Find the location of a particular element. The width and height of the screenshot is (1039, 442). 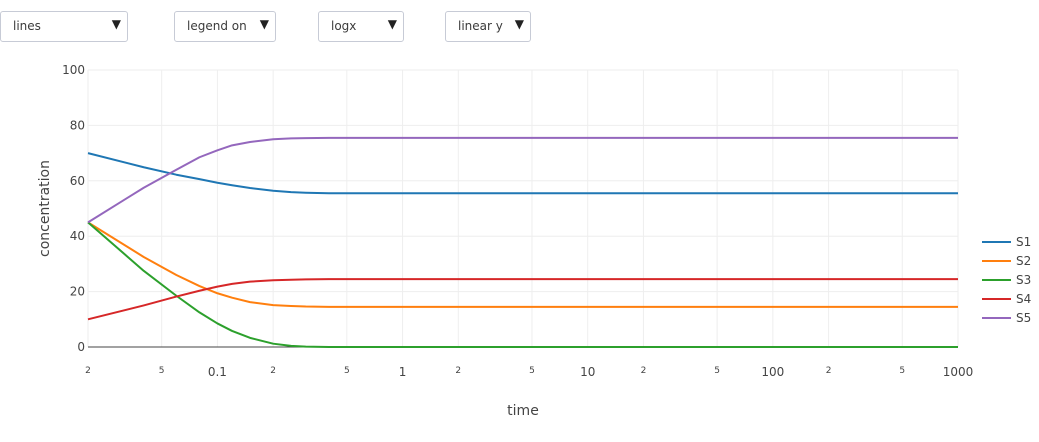

y-tick-label: 80 is located at coordinates (77, 125).